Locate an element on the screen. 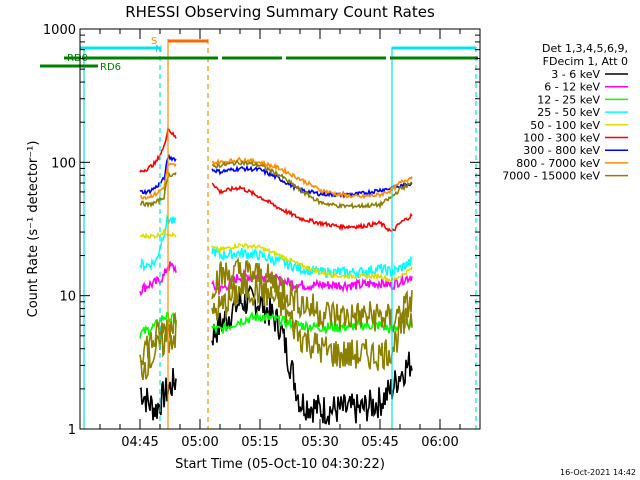  legend-entry-label: 100 - 300 keV is located at coordinates (561, 138).